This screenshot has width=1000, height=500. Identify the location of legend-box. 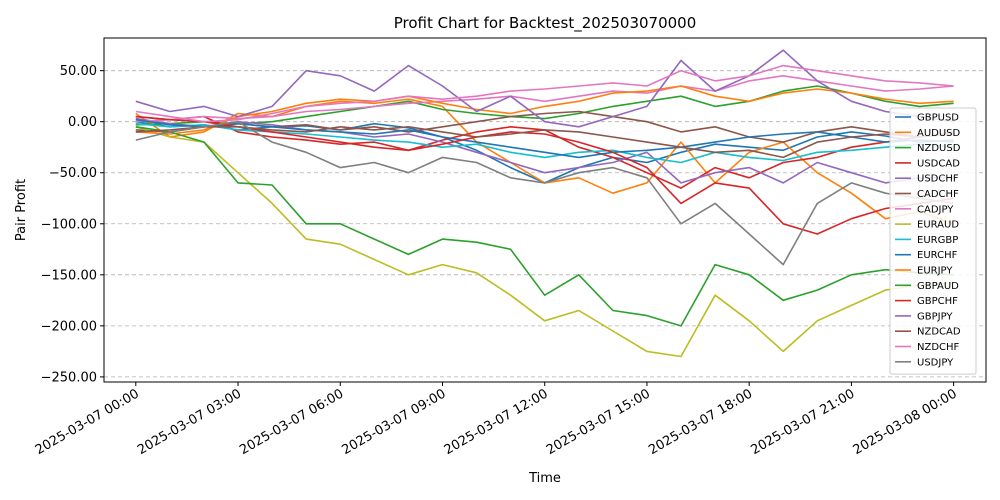
(933, 241).